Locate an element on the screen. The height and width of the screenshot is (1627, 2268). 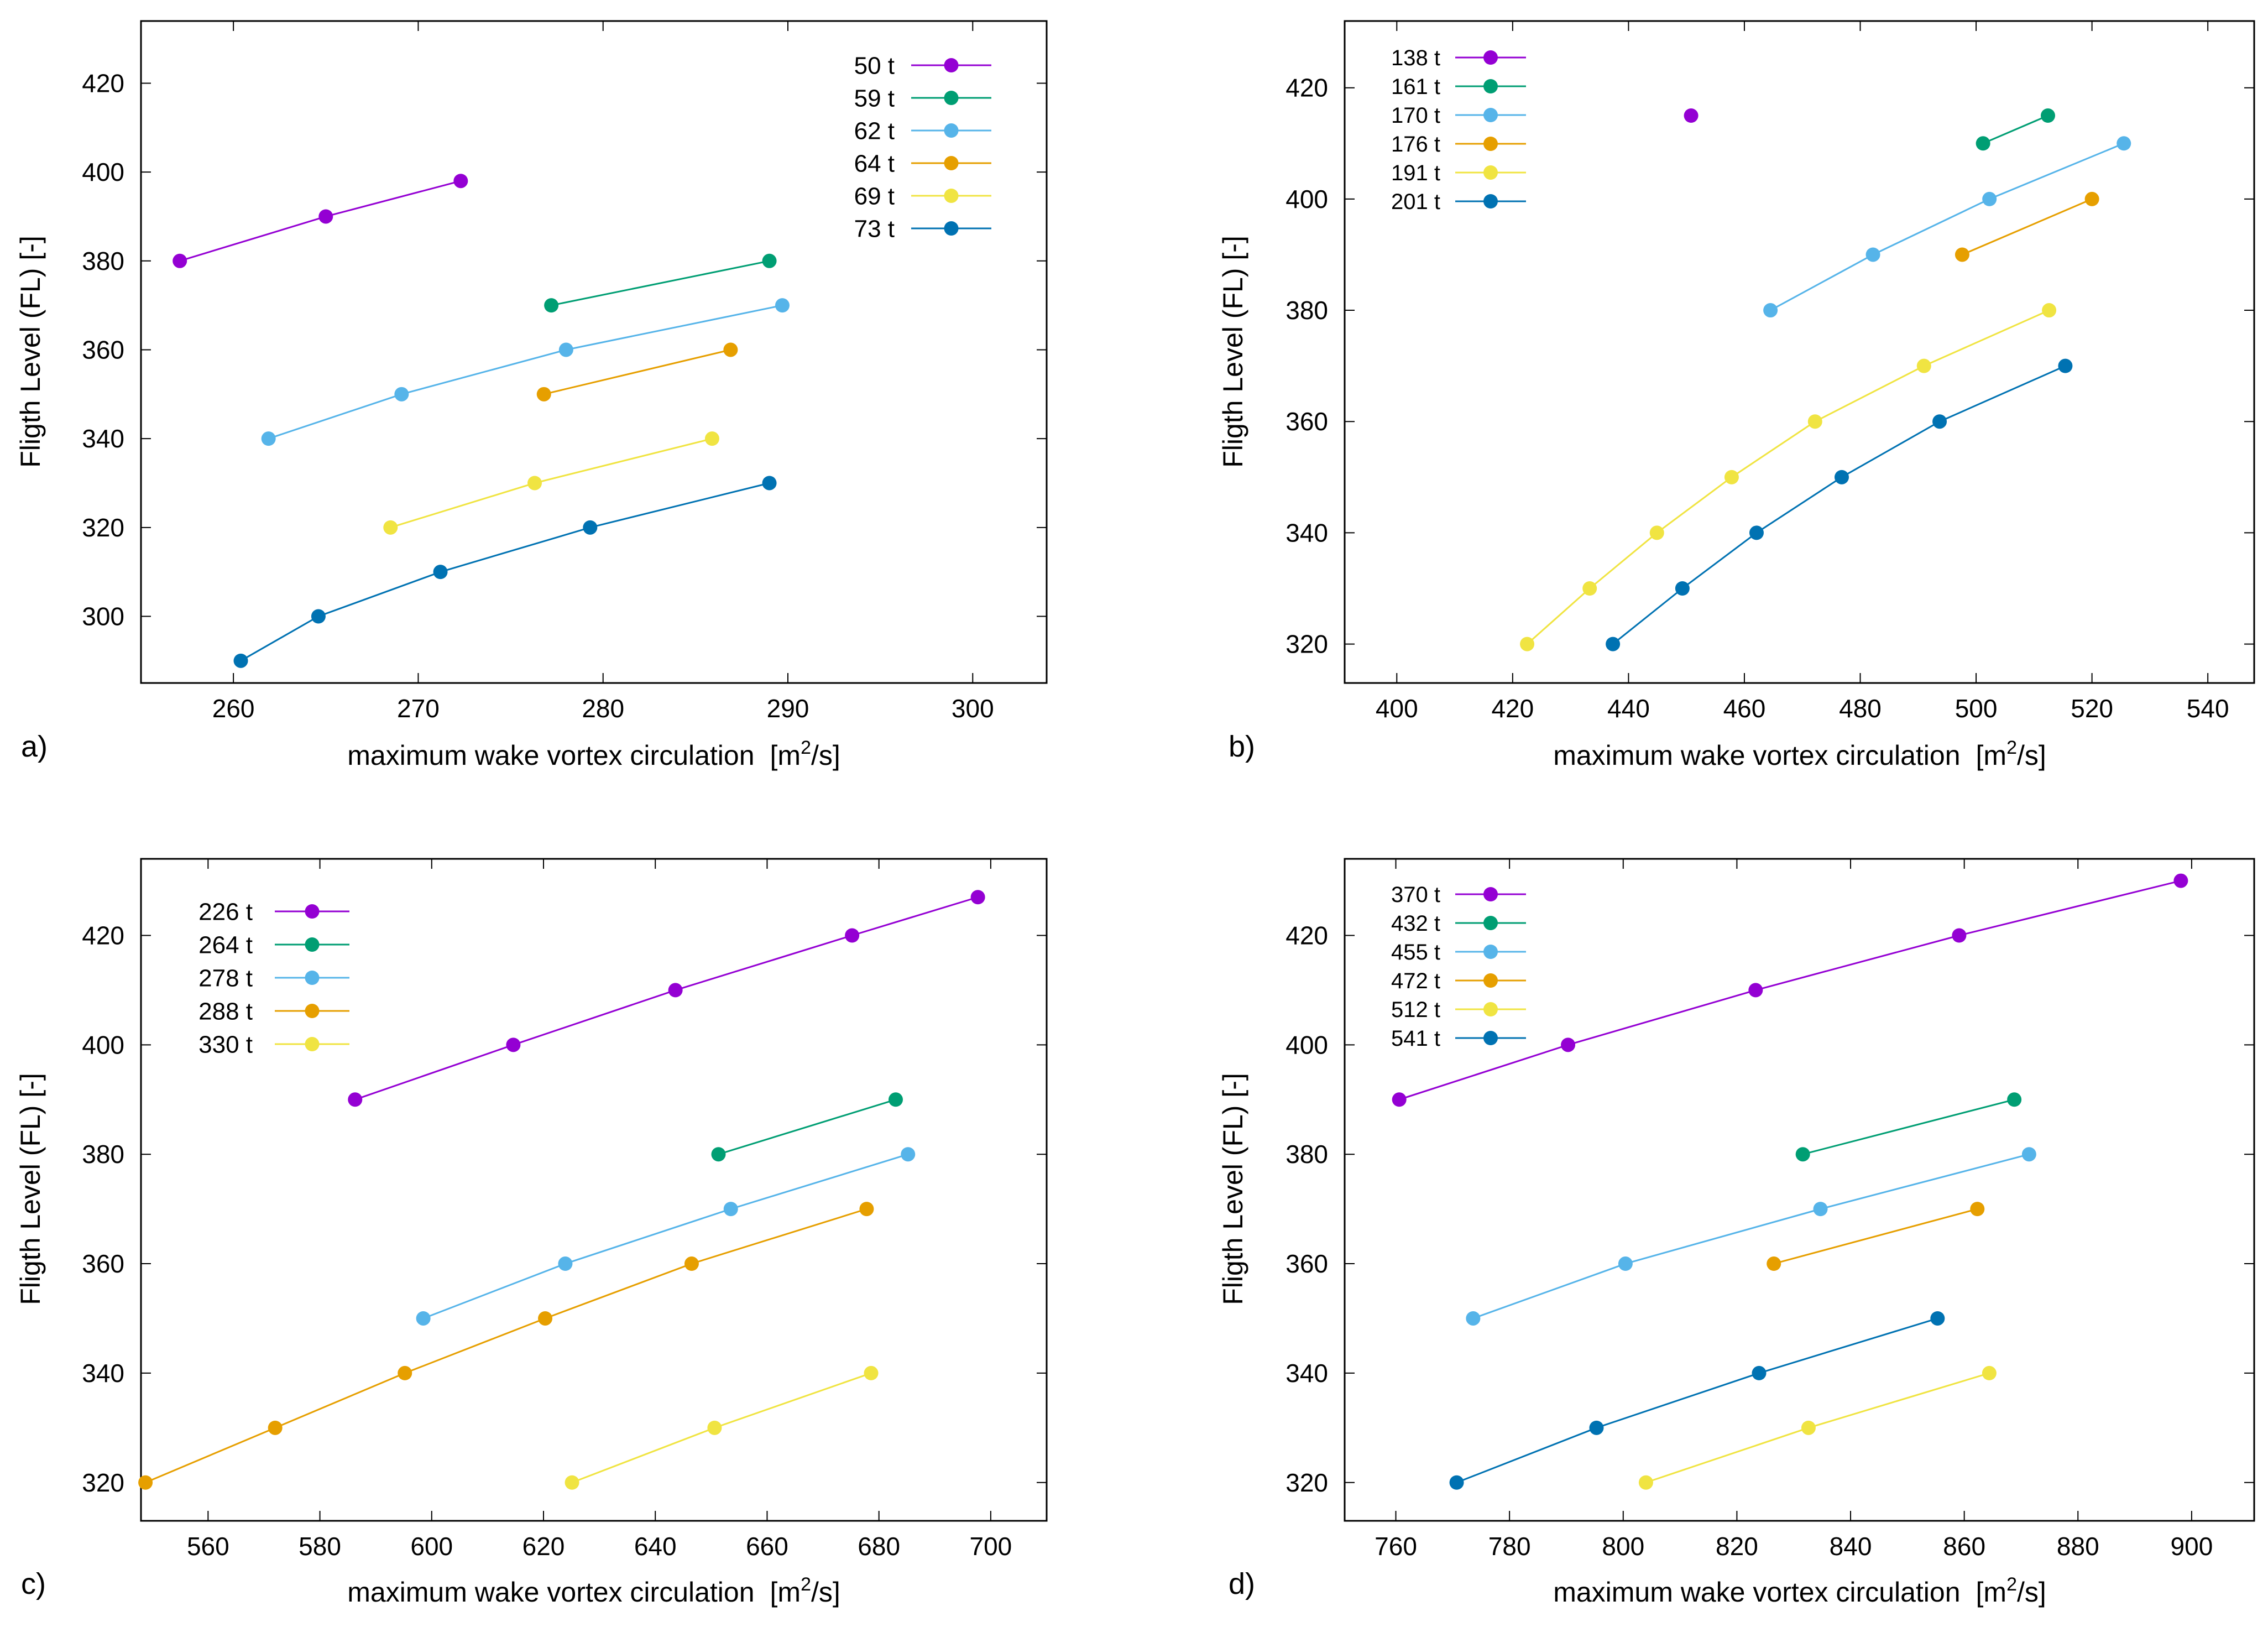
series-191-t is located at coordinates (1788, 477).